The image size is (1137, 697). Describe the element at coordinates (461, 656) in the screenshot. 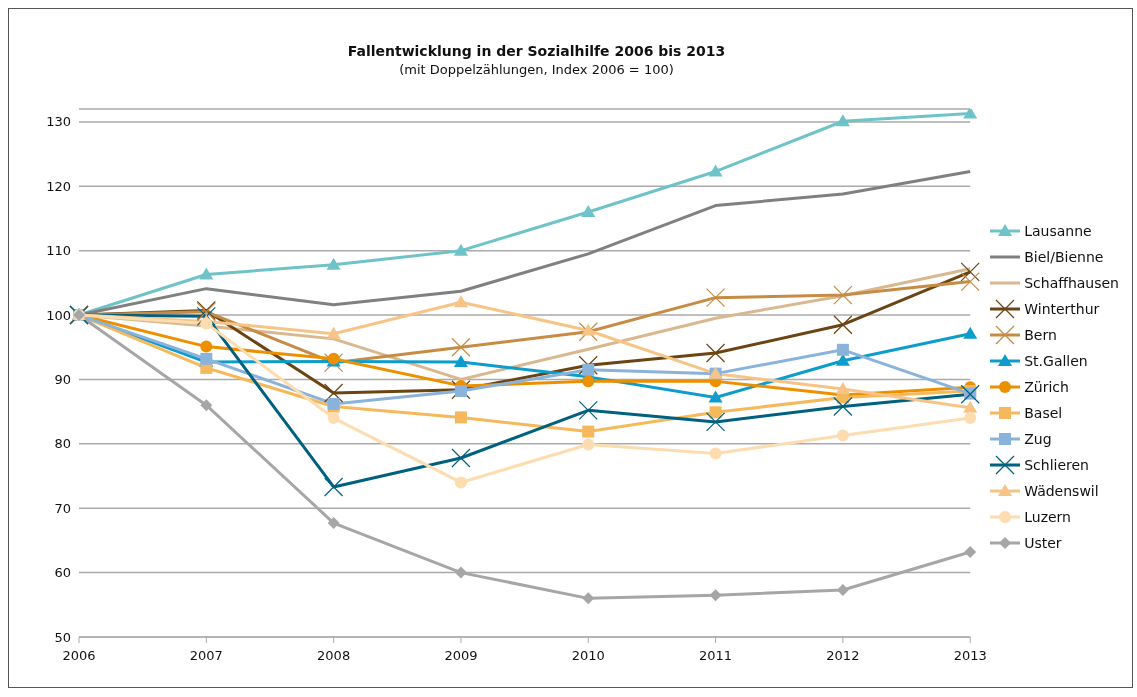

I see `x-tick-label: 2009` at that location.